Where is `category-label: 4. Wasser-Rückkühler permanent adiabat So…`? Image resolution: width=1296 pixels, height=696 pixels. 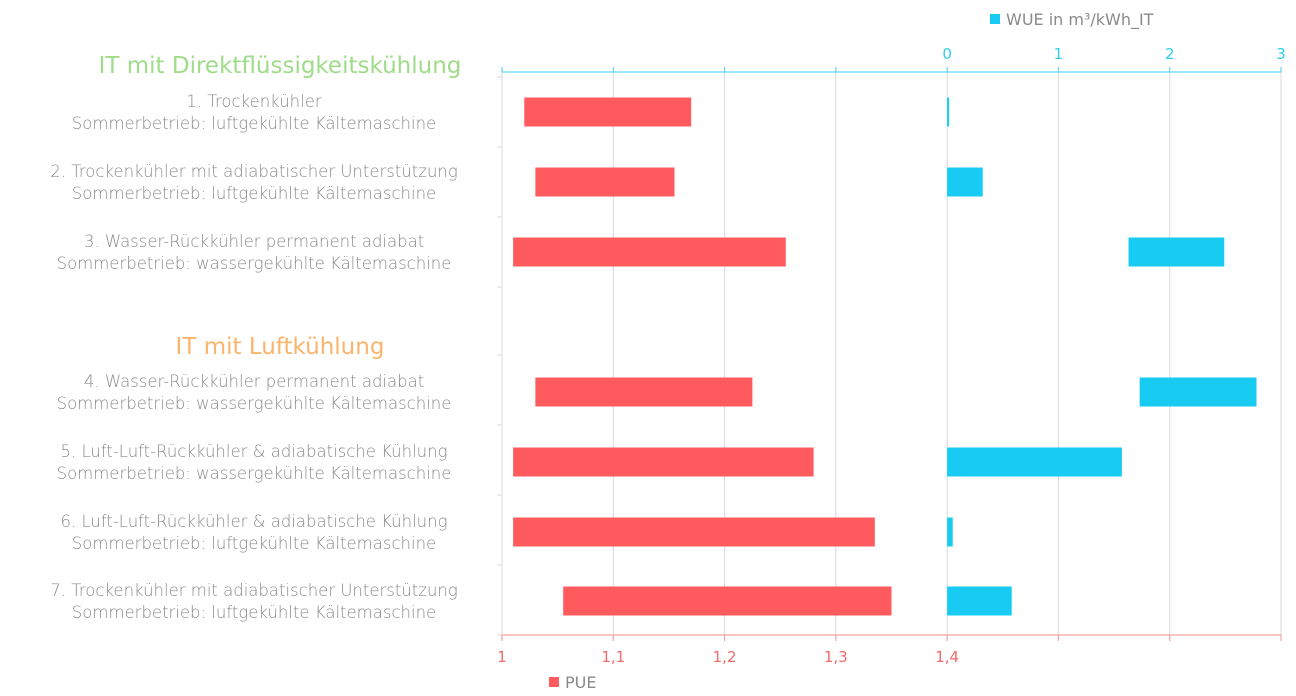 category-label: 4. Wasser-Rückkühler permanent adiabat So… is located at coordinates (254, 392).